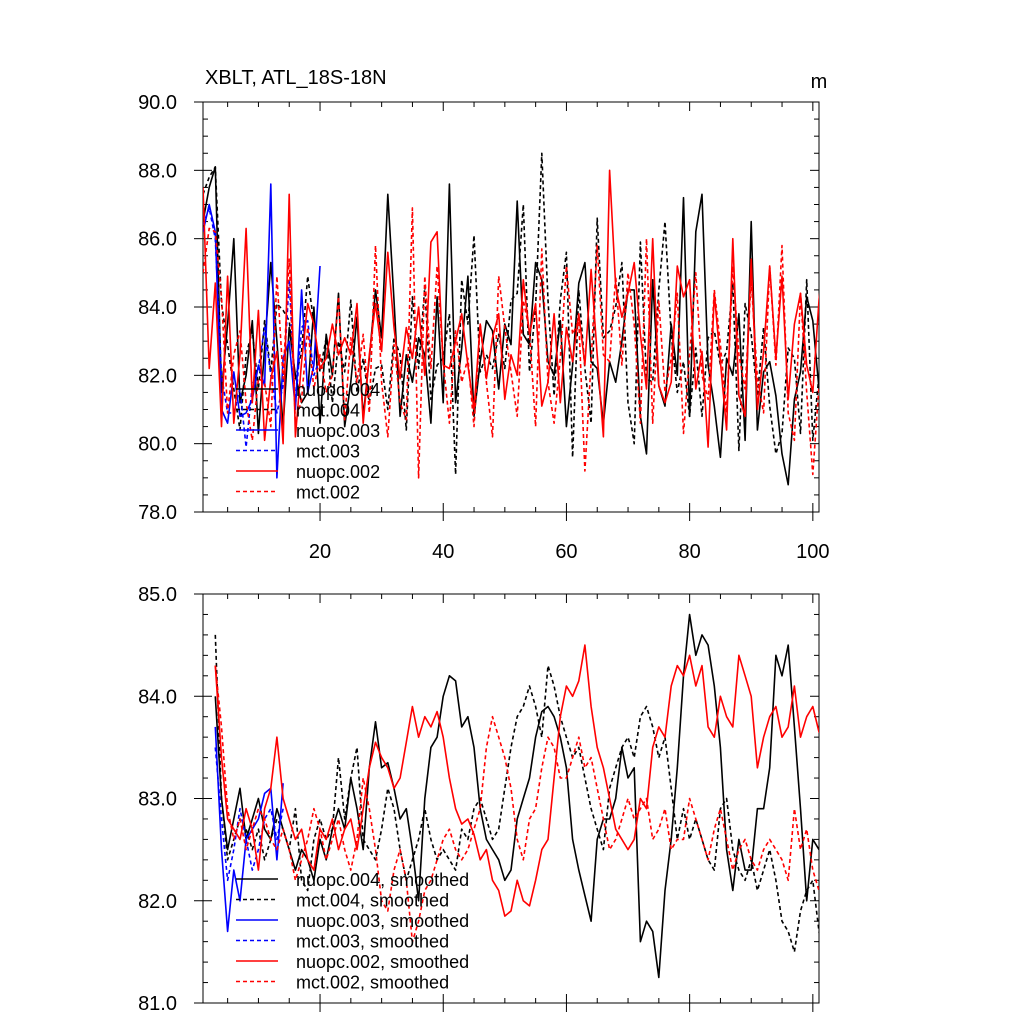  Describe the element at coordinates (157, 513) in the screenshot. I see `y-tick-label: 78.0` at that location.